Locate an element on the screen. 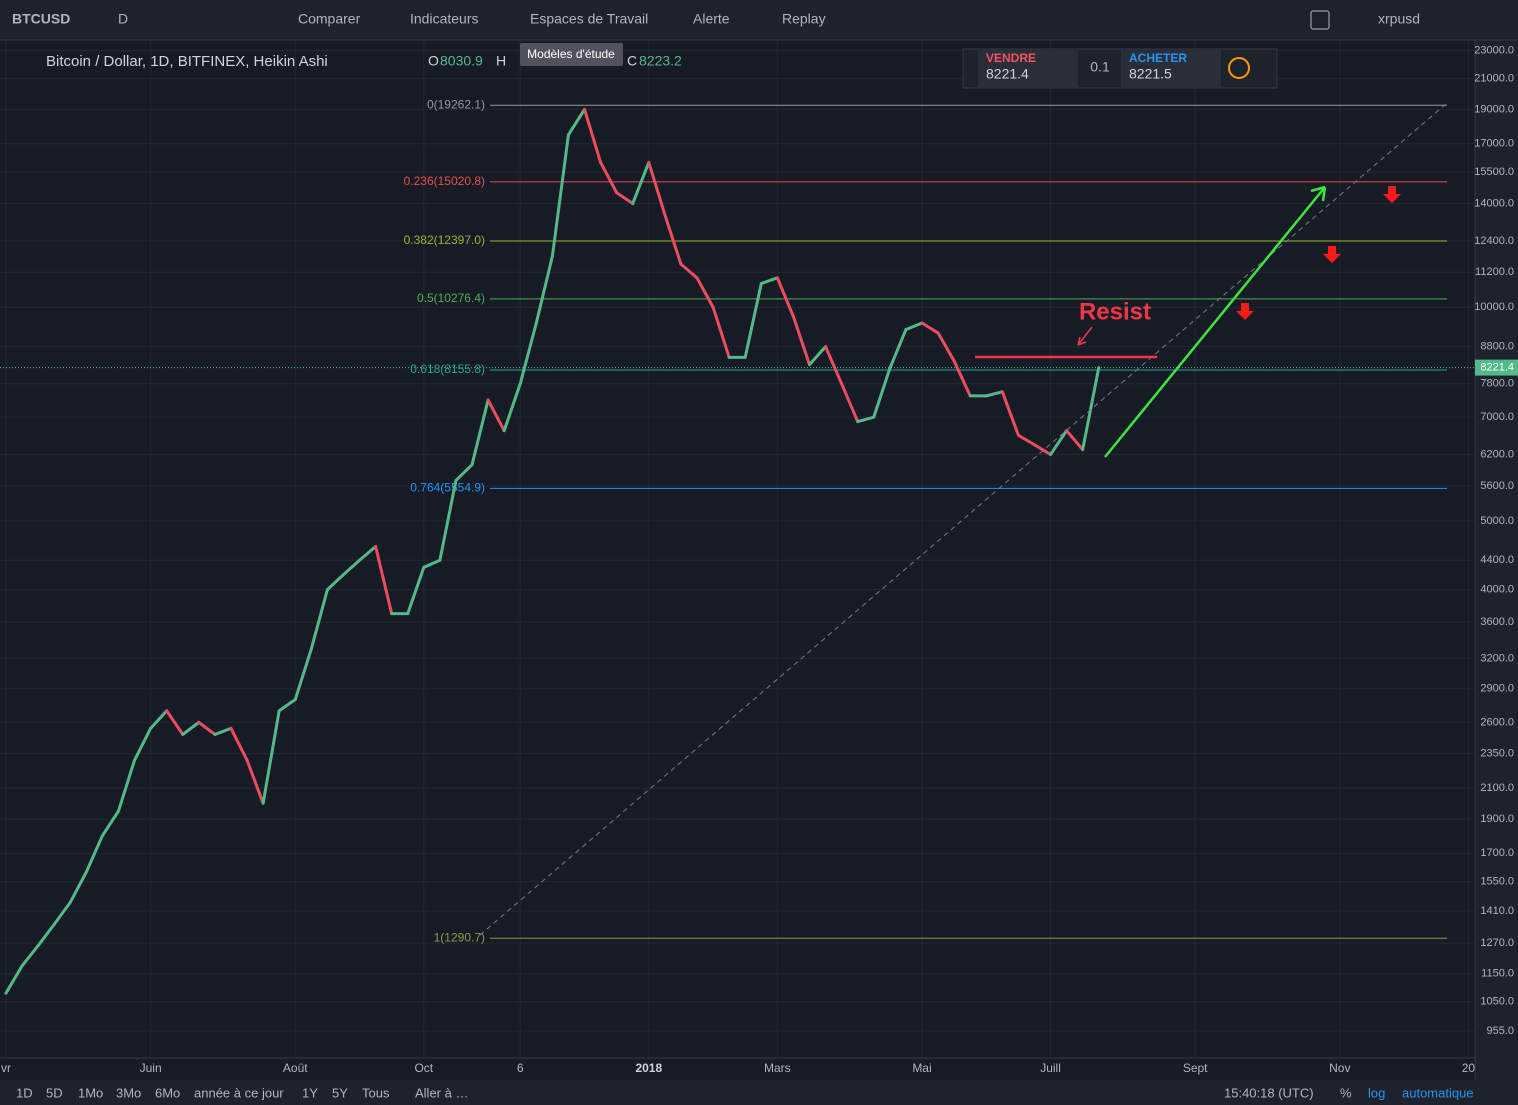  range-button: 6Mo is located at coordinates (167, 1092).